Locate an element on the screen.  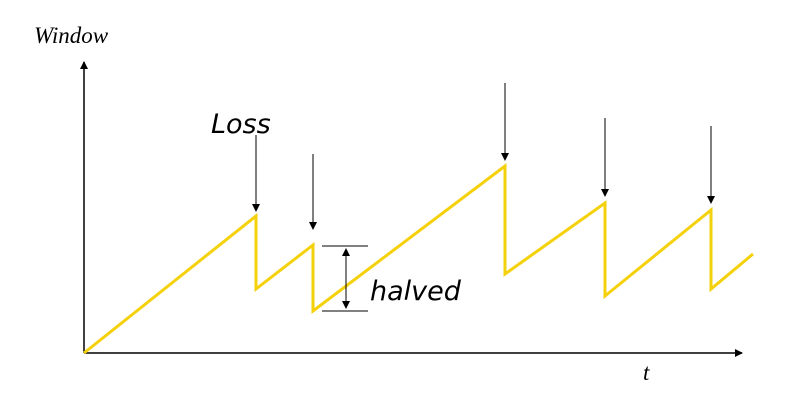
loss-label: Loss is located at coordinates (241, 124).